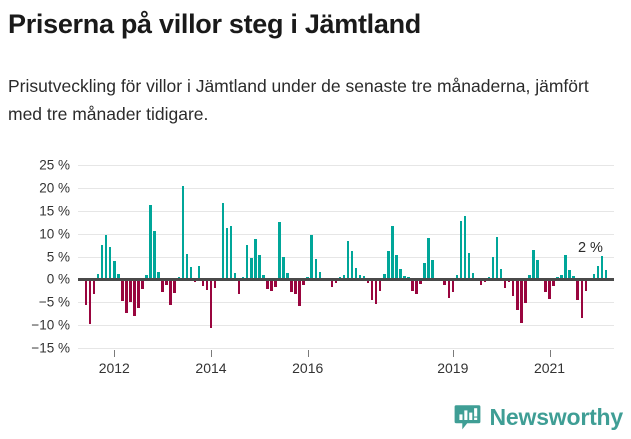 The width and height of the screenshot is (631, 439). I want to click on bar-chart-speech-bubble-icon, so click(467, 417).